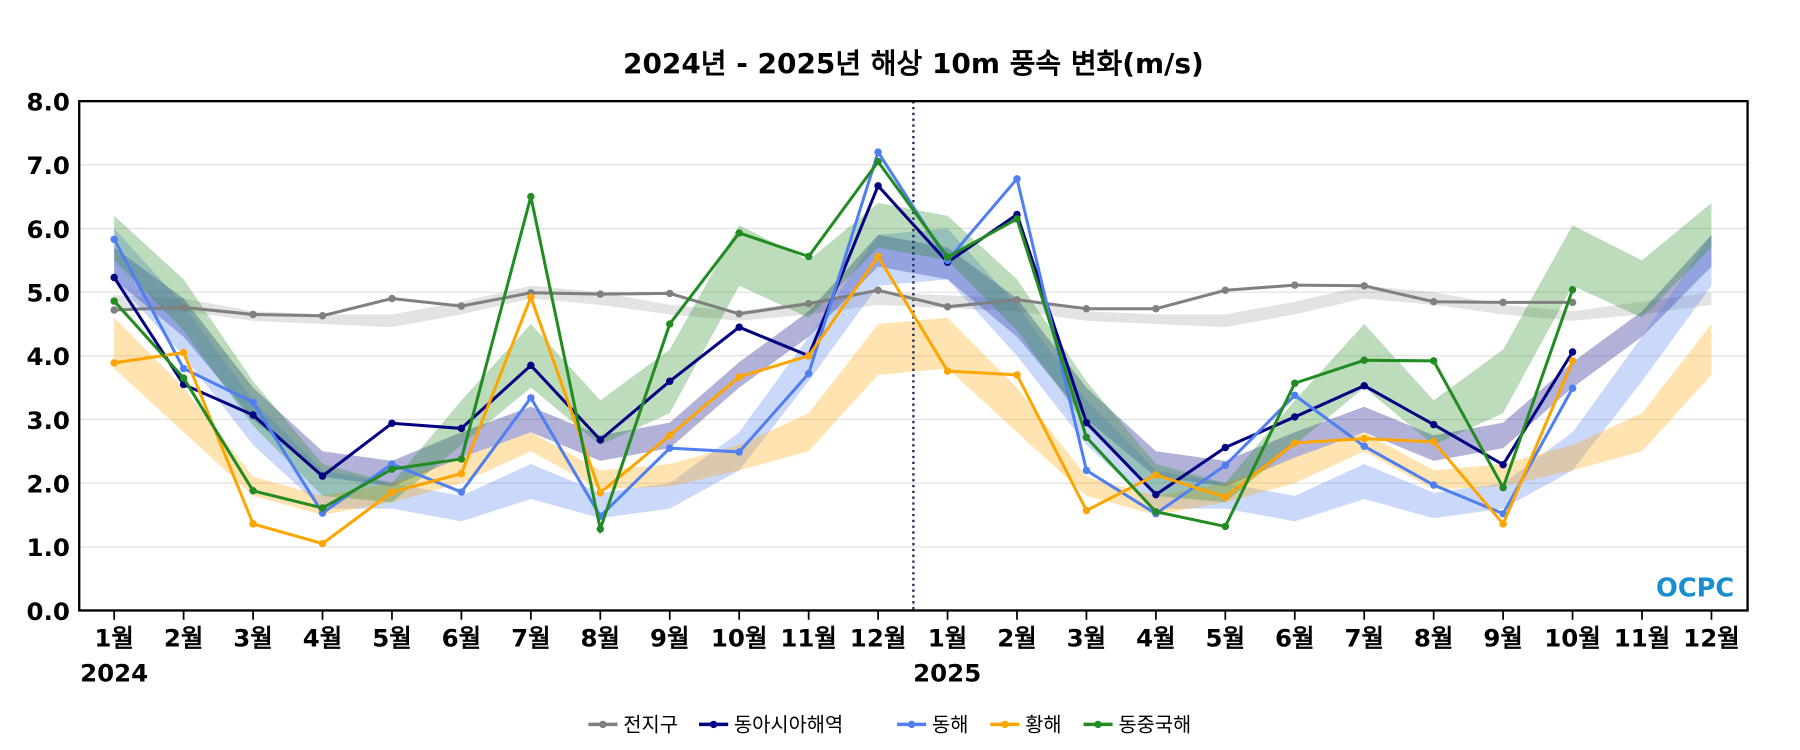 This screenshot has width=1800, height=750. Describe the element at coordinates (947, 672) in the screenshot. I see `year-label-2025: 2025` at that location.